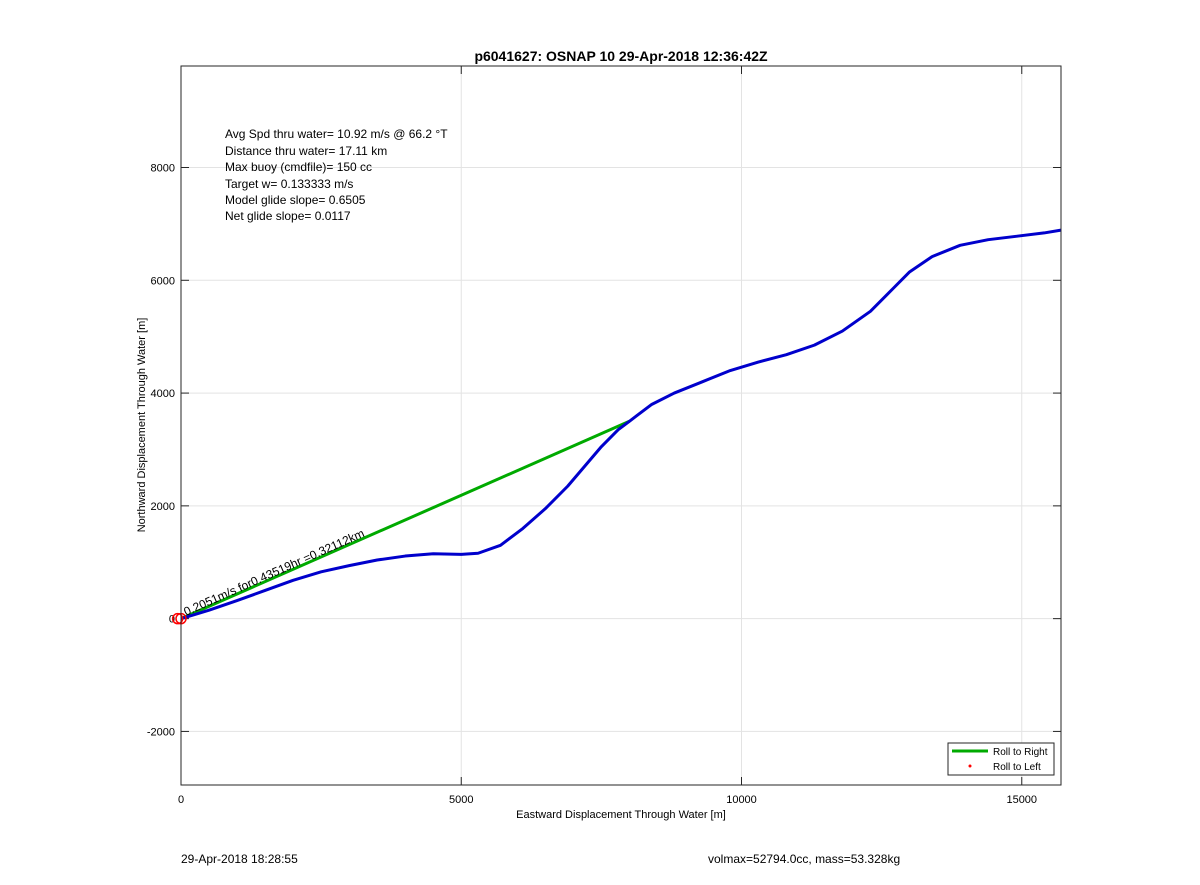 The width and height of the screenshot is (1200, 885). What do you see at coordinates (163, 507) in the screenshot?
I see `y-tick-label: 2000` at bounding box center [163, 507].